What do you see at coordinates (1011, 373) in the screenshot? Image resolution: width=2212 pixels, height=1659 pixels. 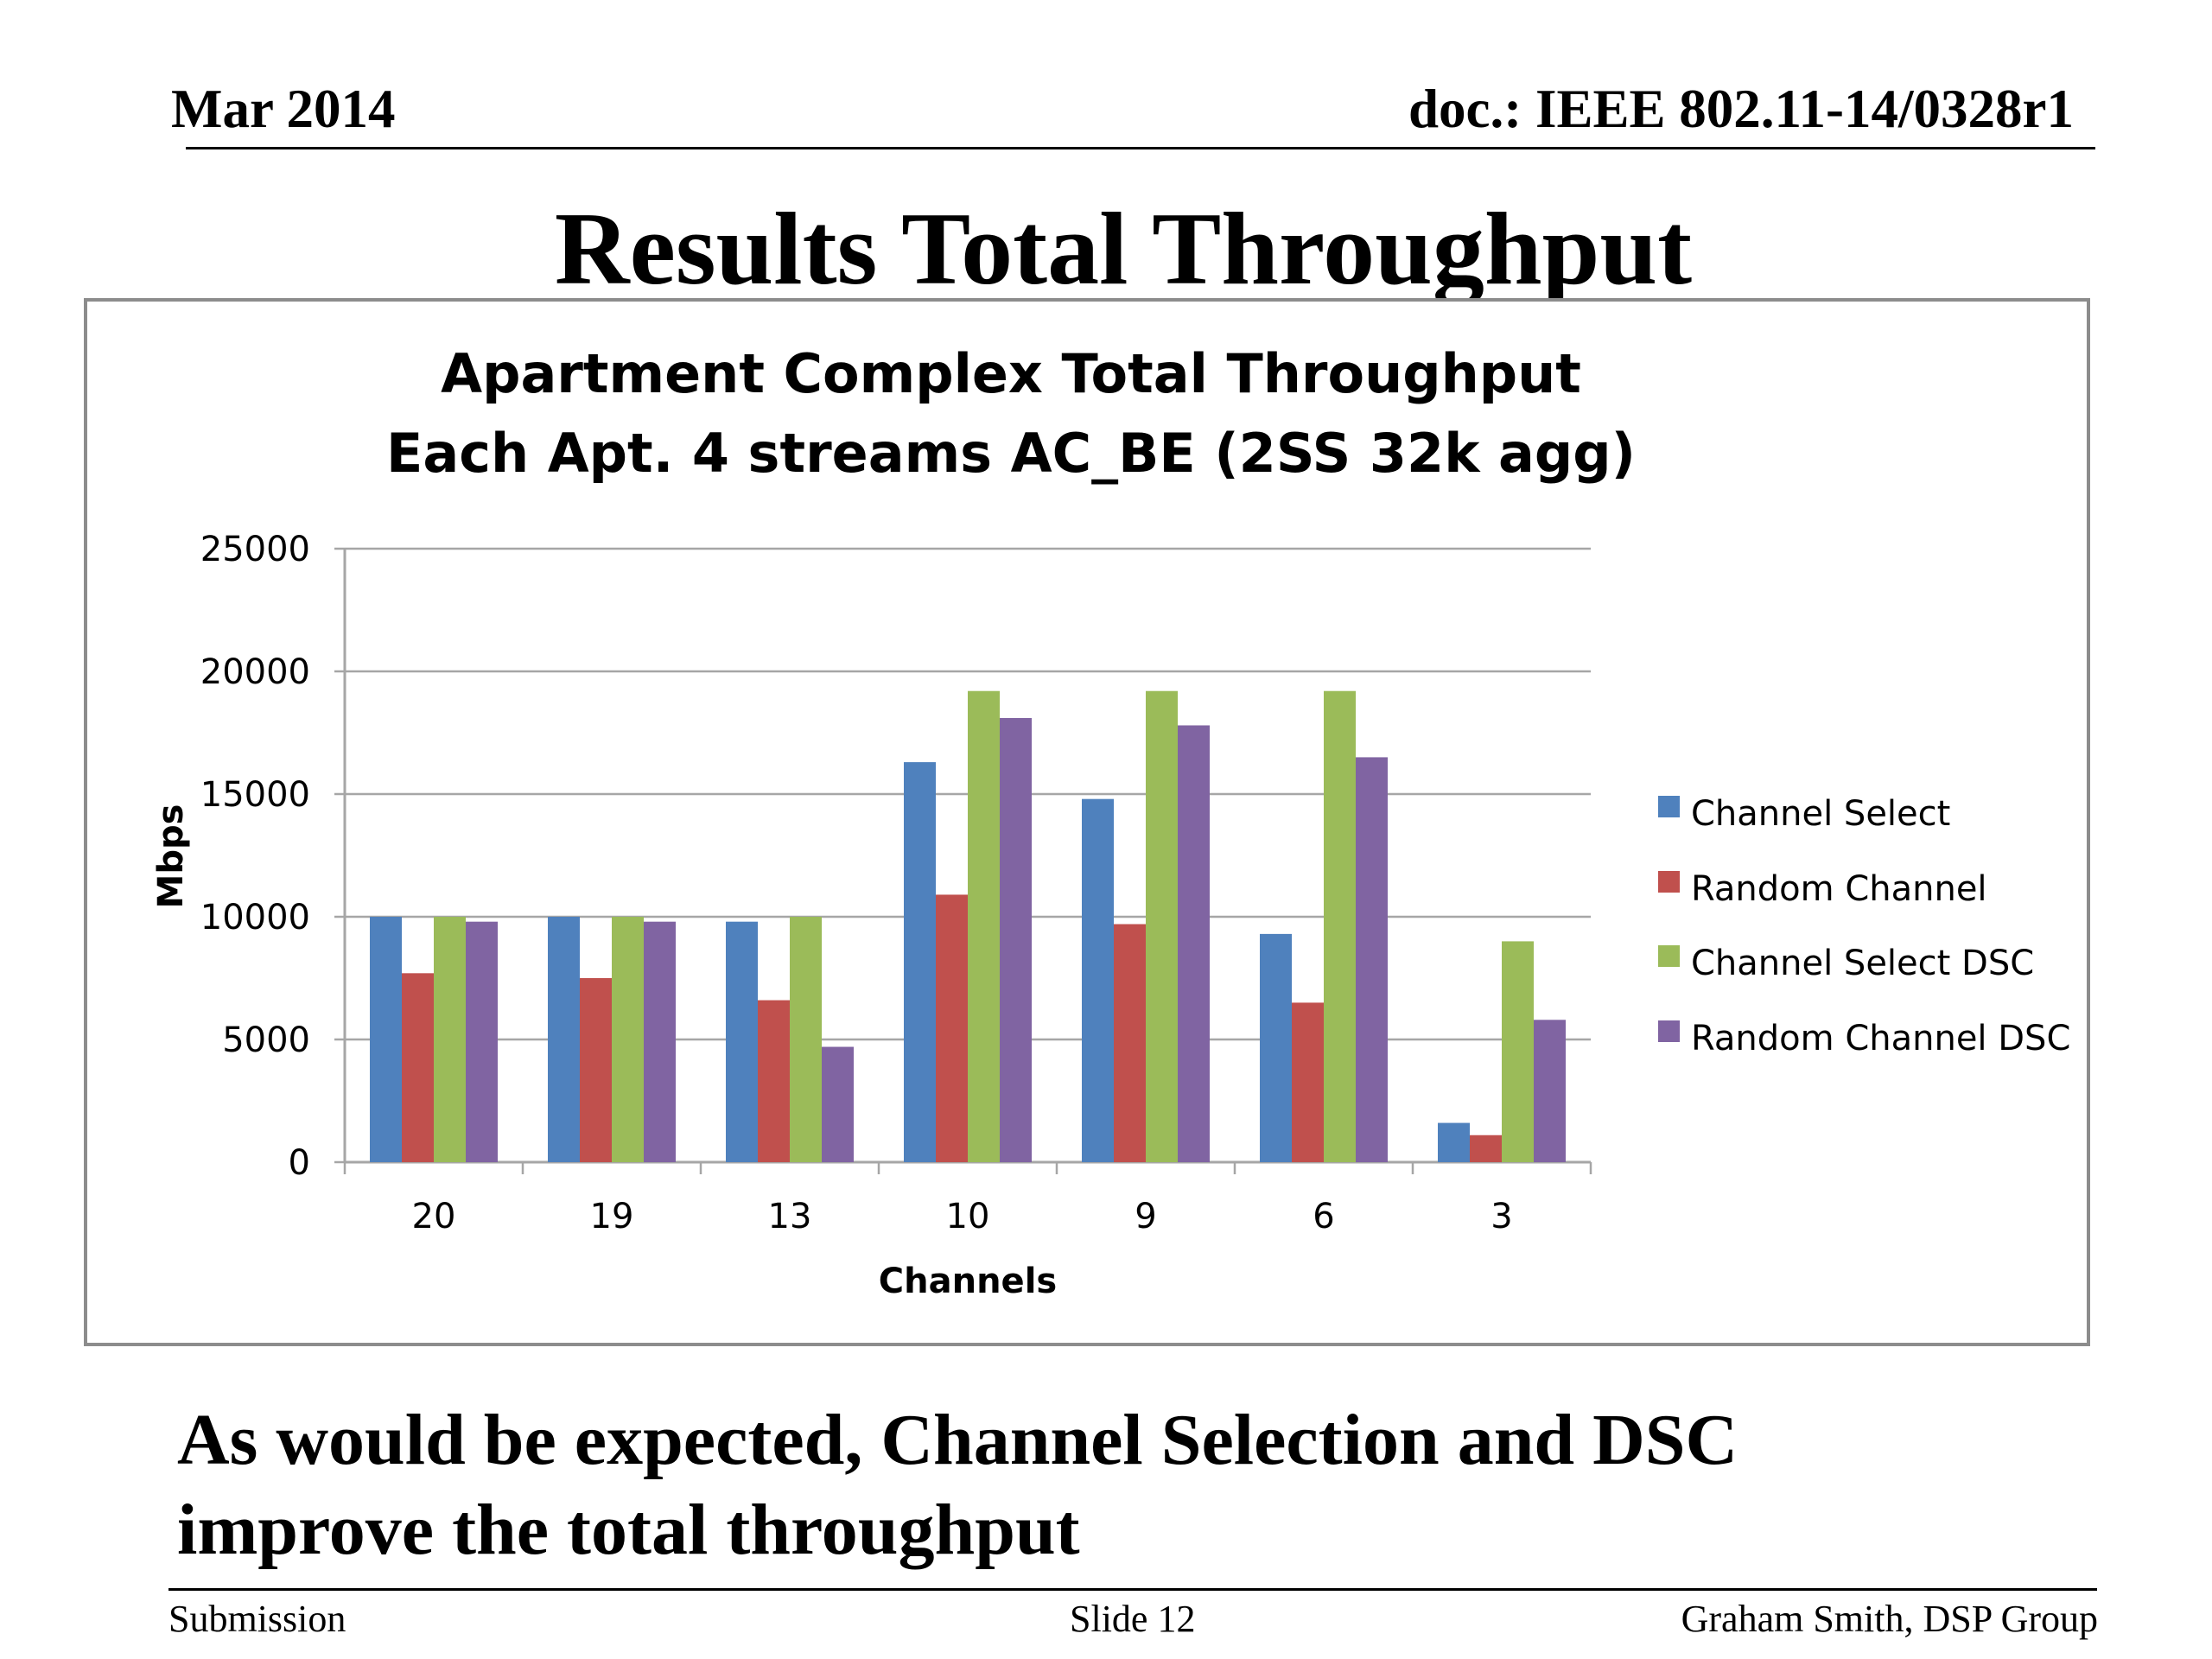 I see `chart-title: Apartment Complex Total Throughput` at bounding box center [1011, 373].